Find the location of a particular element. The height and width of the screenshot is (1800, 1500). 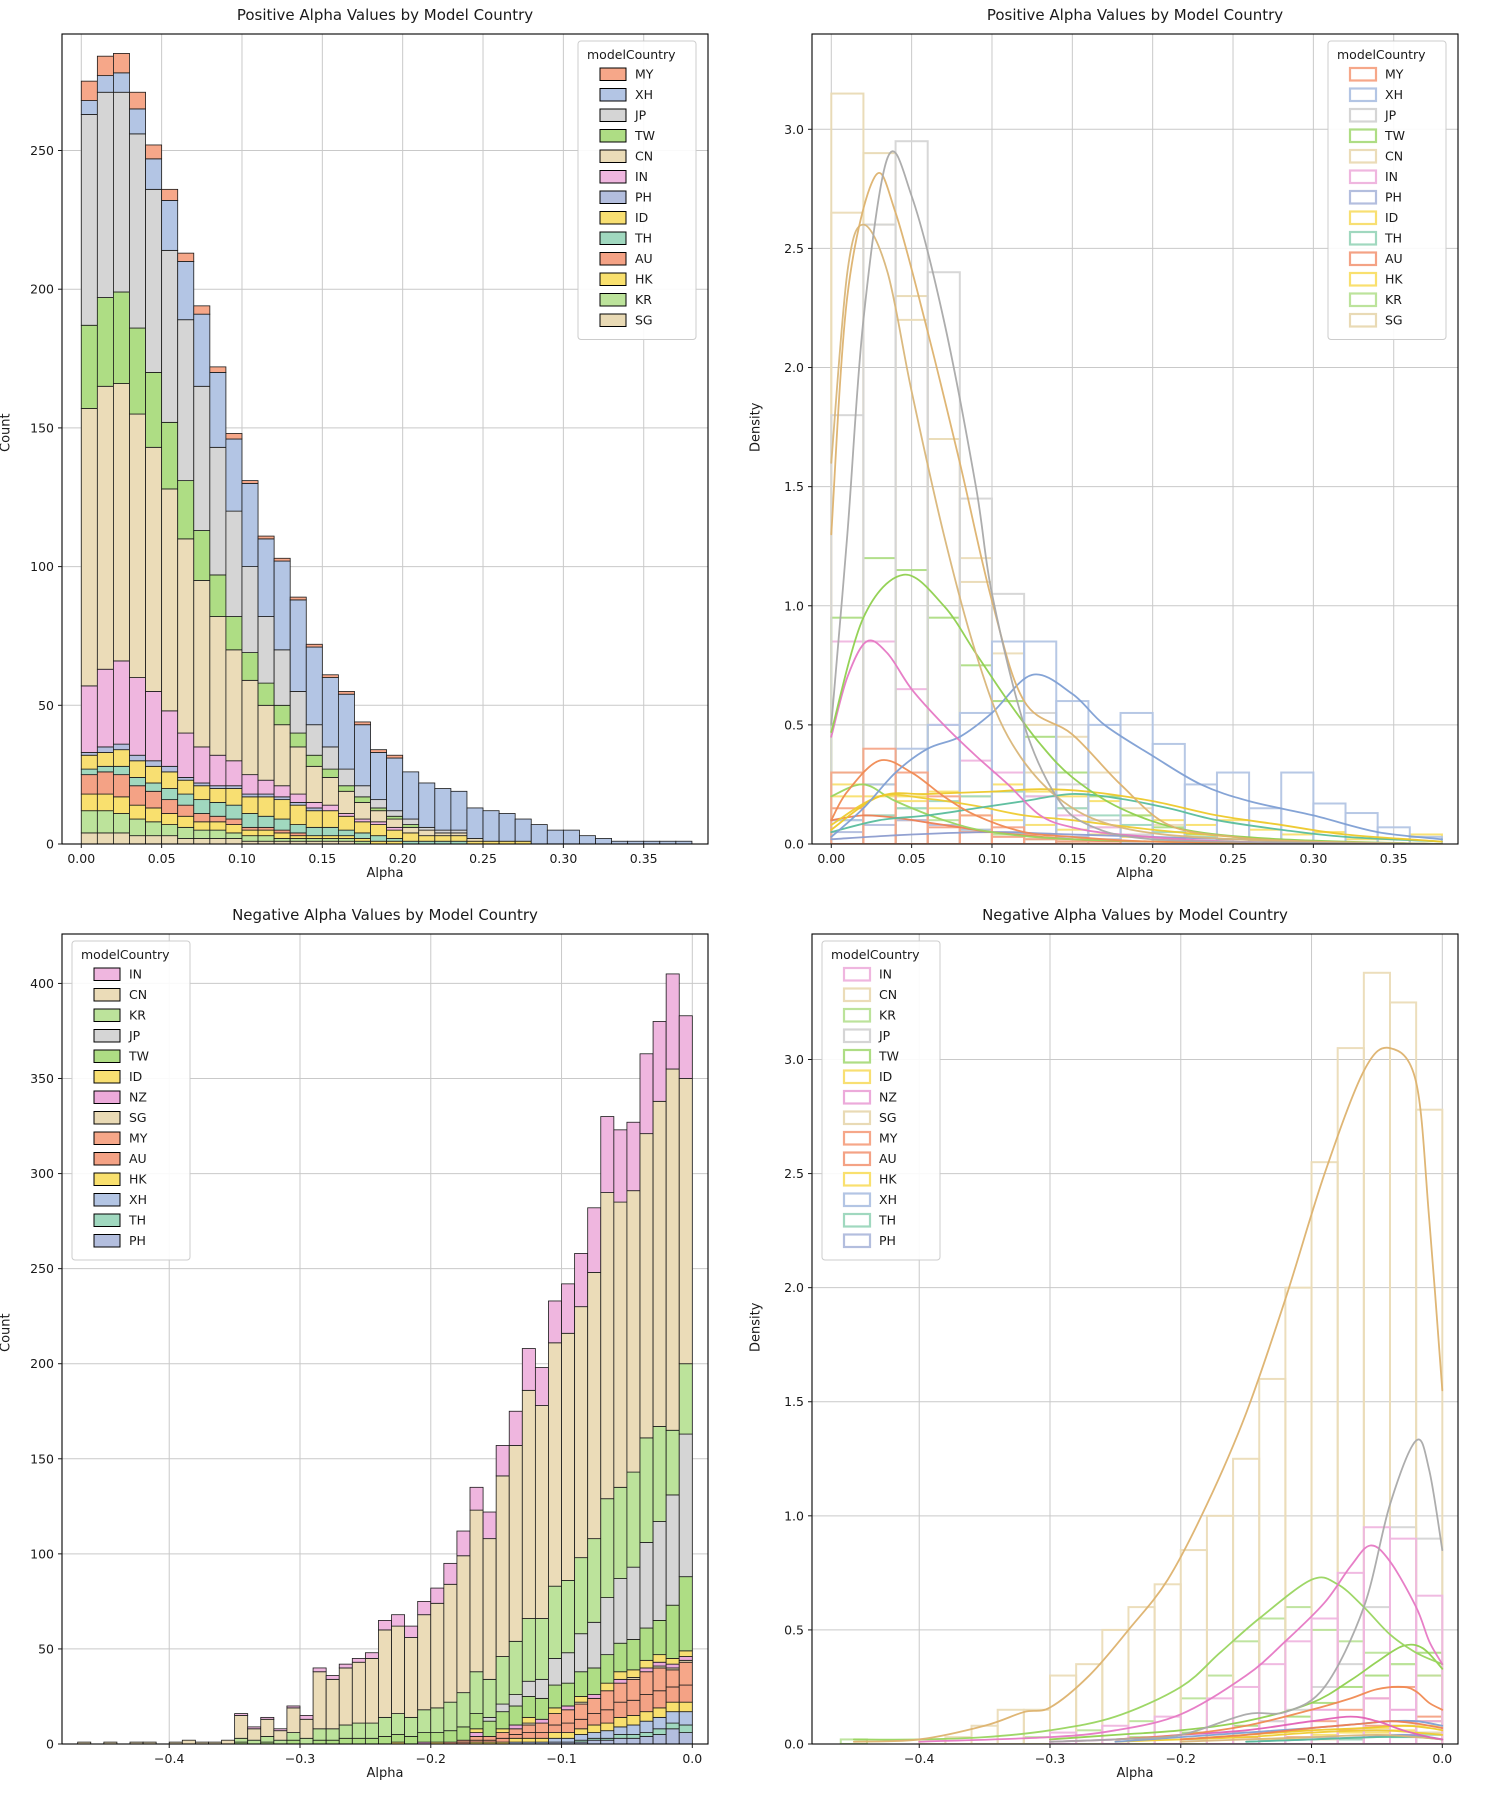

legend-swatch-XH is located at coordinates (107, 1200).